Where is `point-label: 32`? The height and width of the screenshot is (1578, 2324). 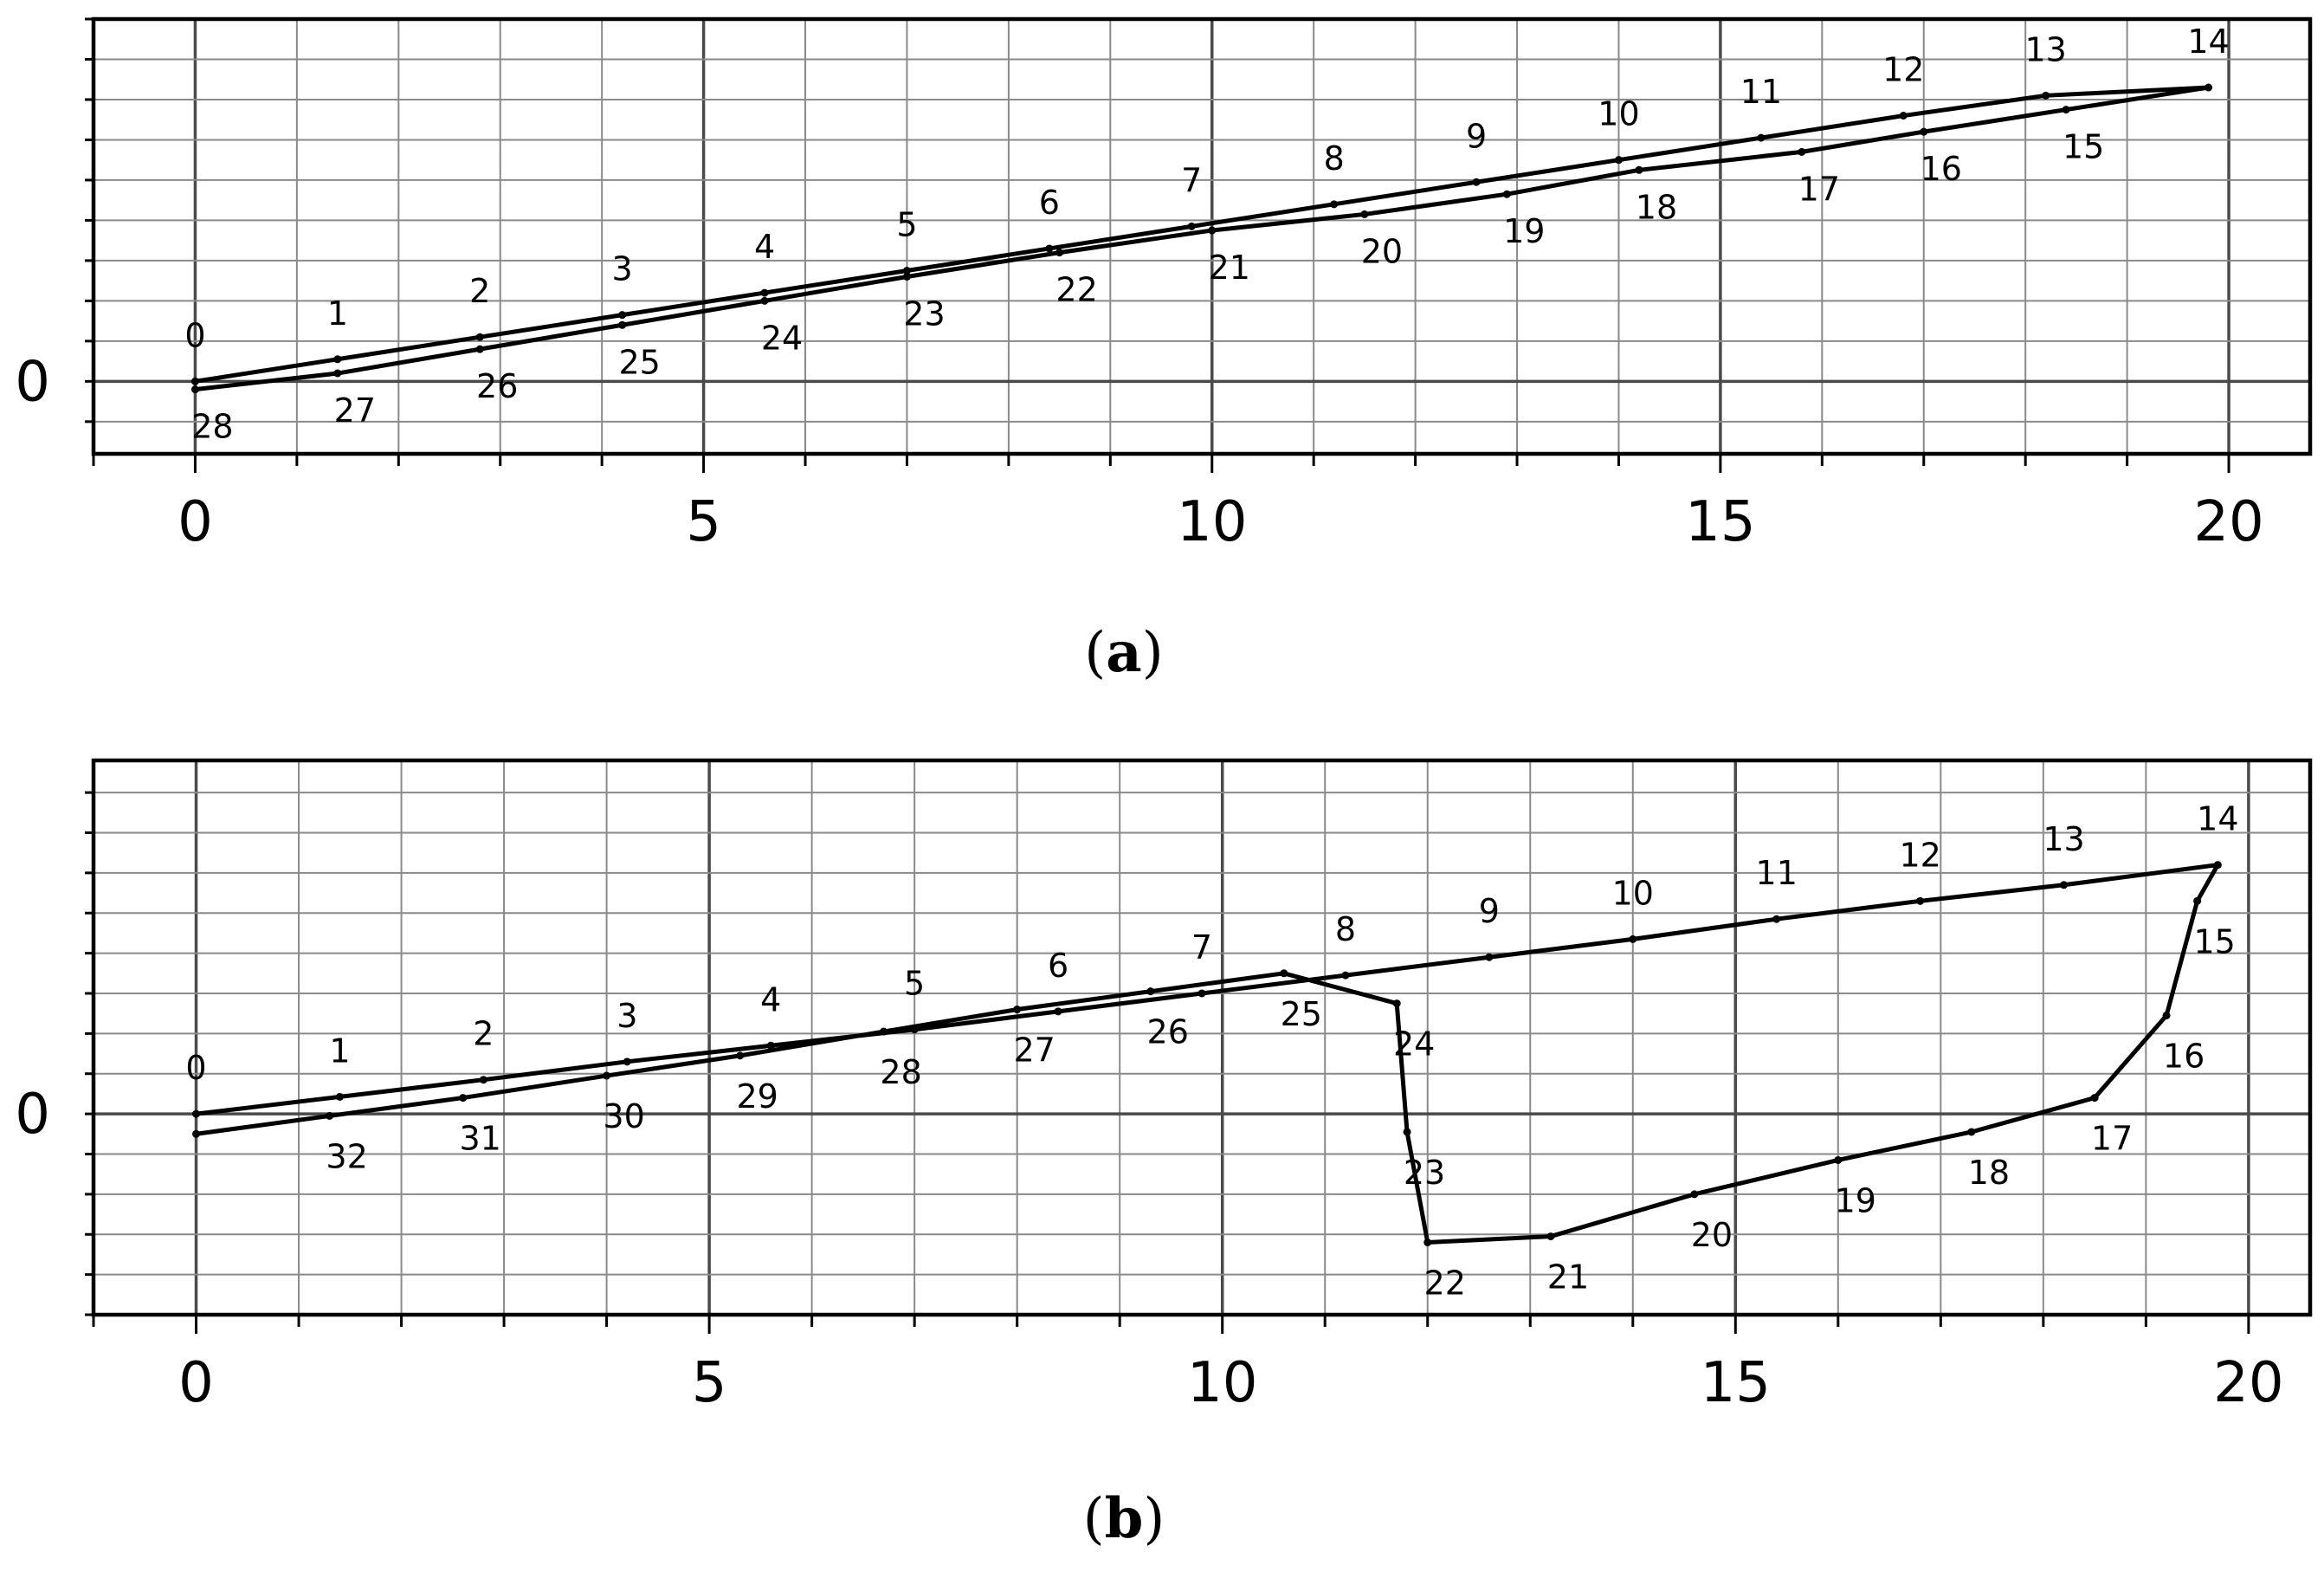 point-label: 32 is located at coordinates (347, 1156).